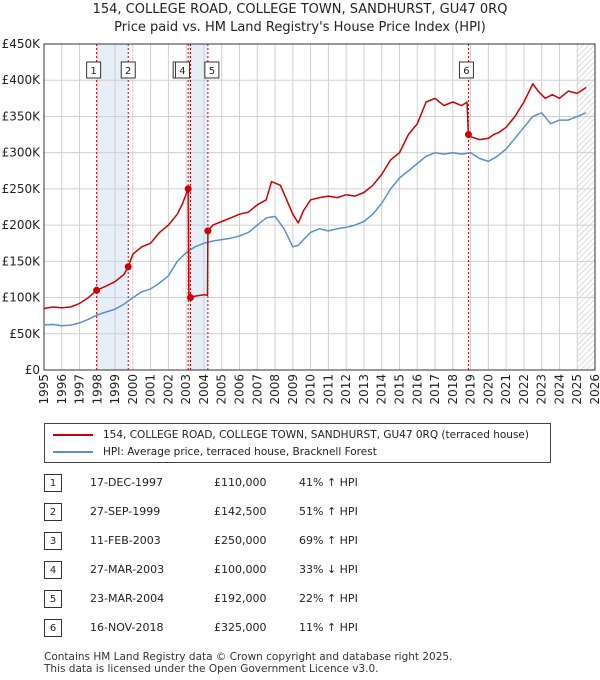 Image resolution: width=600 pixels, height=680 pixels. Describe the element at coordinates (328, 627) in the screenshot. I see `sale-hpi: 11% ↑ HPI` at that location.